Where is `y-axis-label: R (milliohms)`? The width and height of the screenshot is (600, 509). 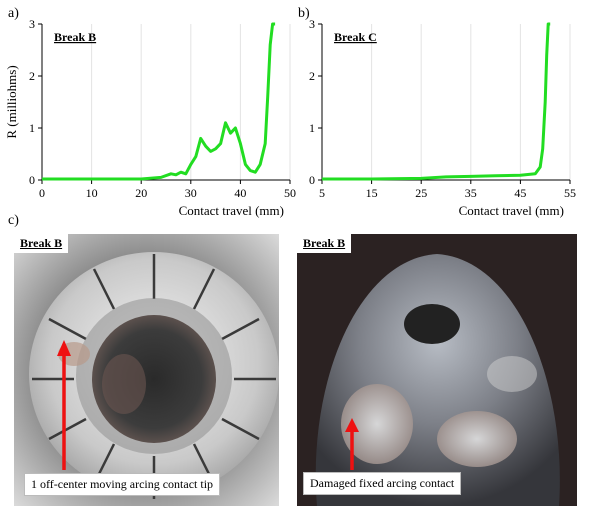 y-axis-label: R (milliohms) is located at coordinates (11, 101).